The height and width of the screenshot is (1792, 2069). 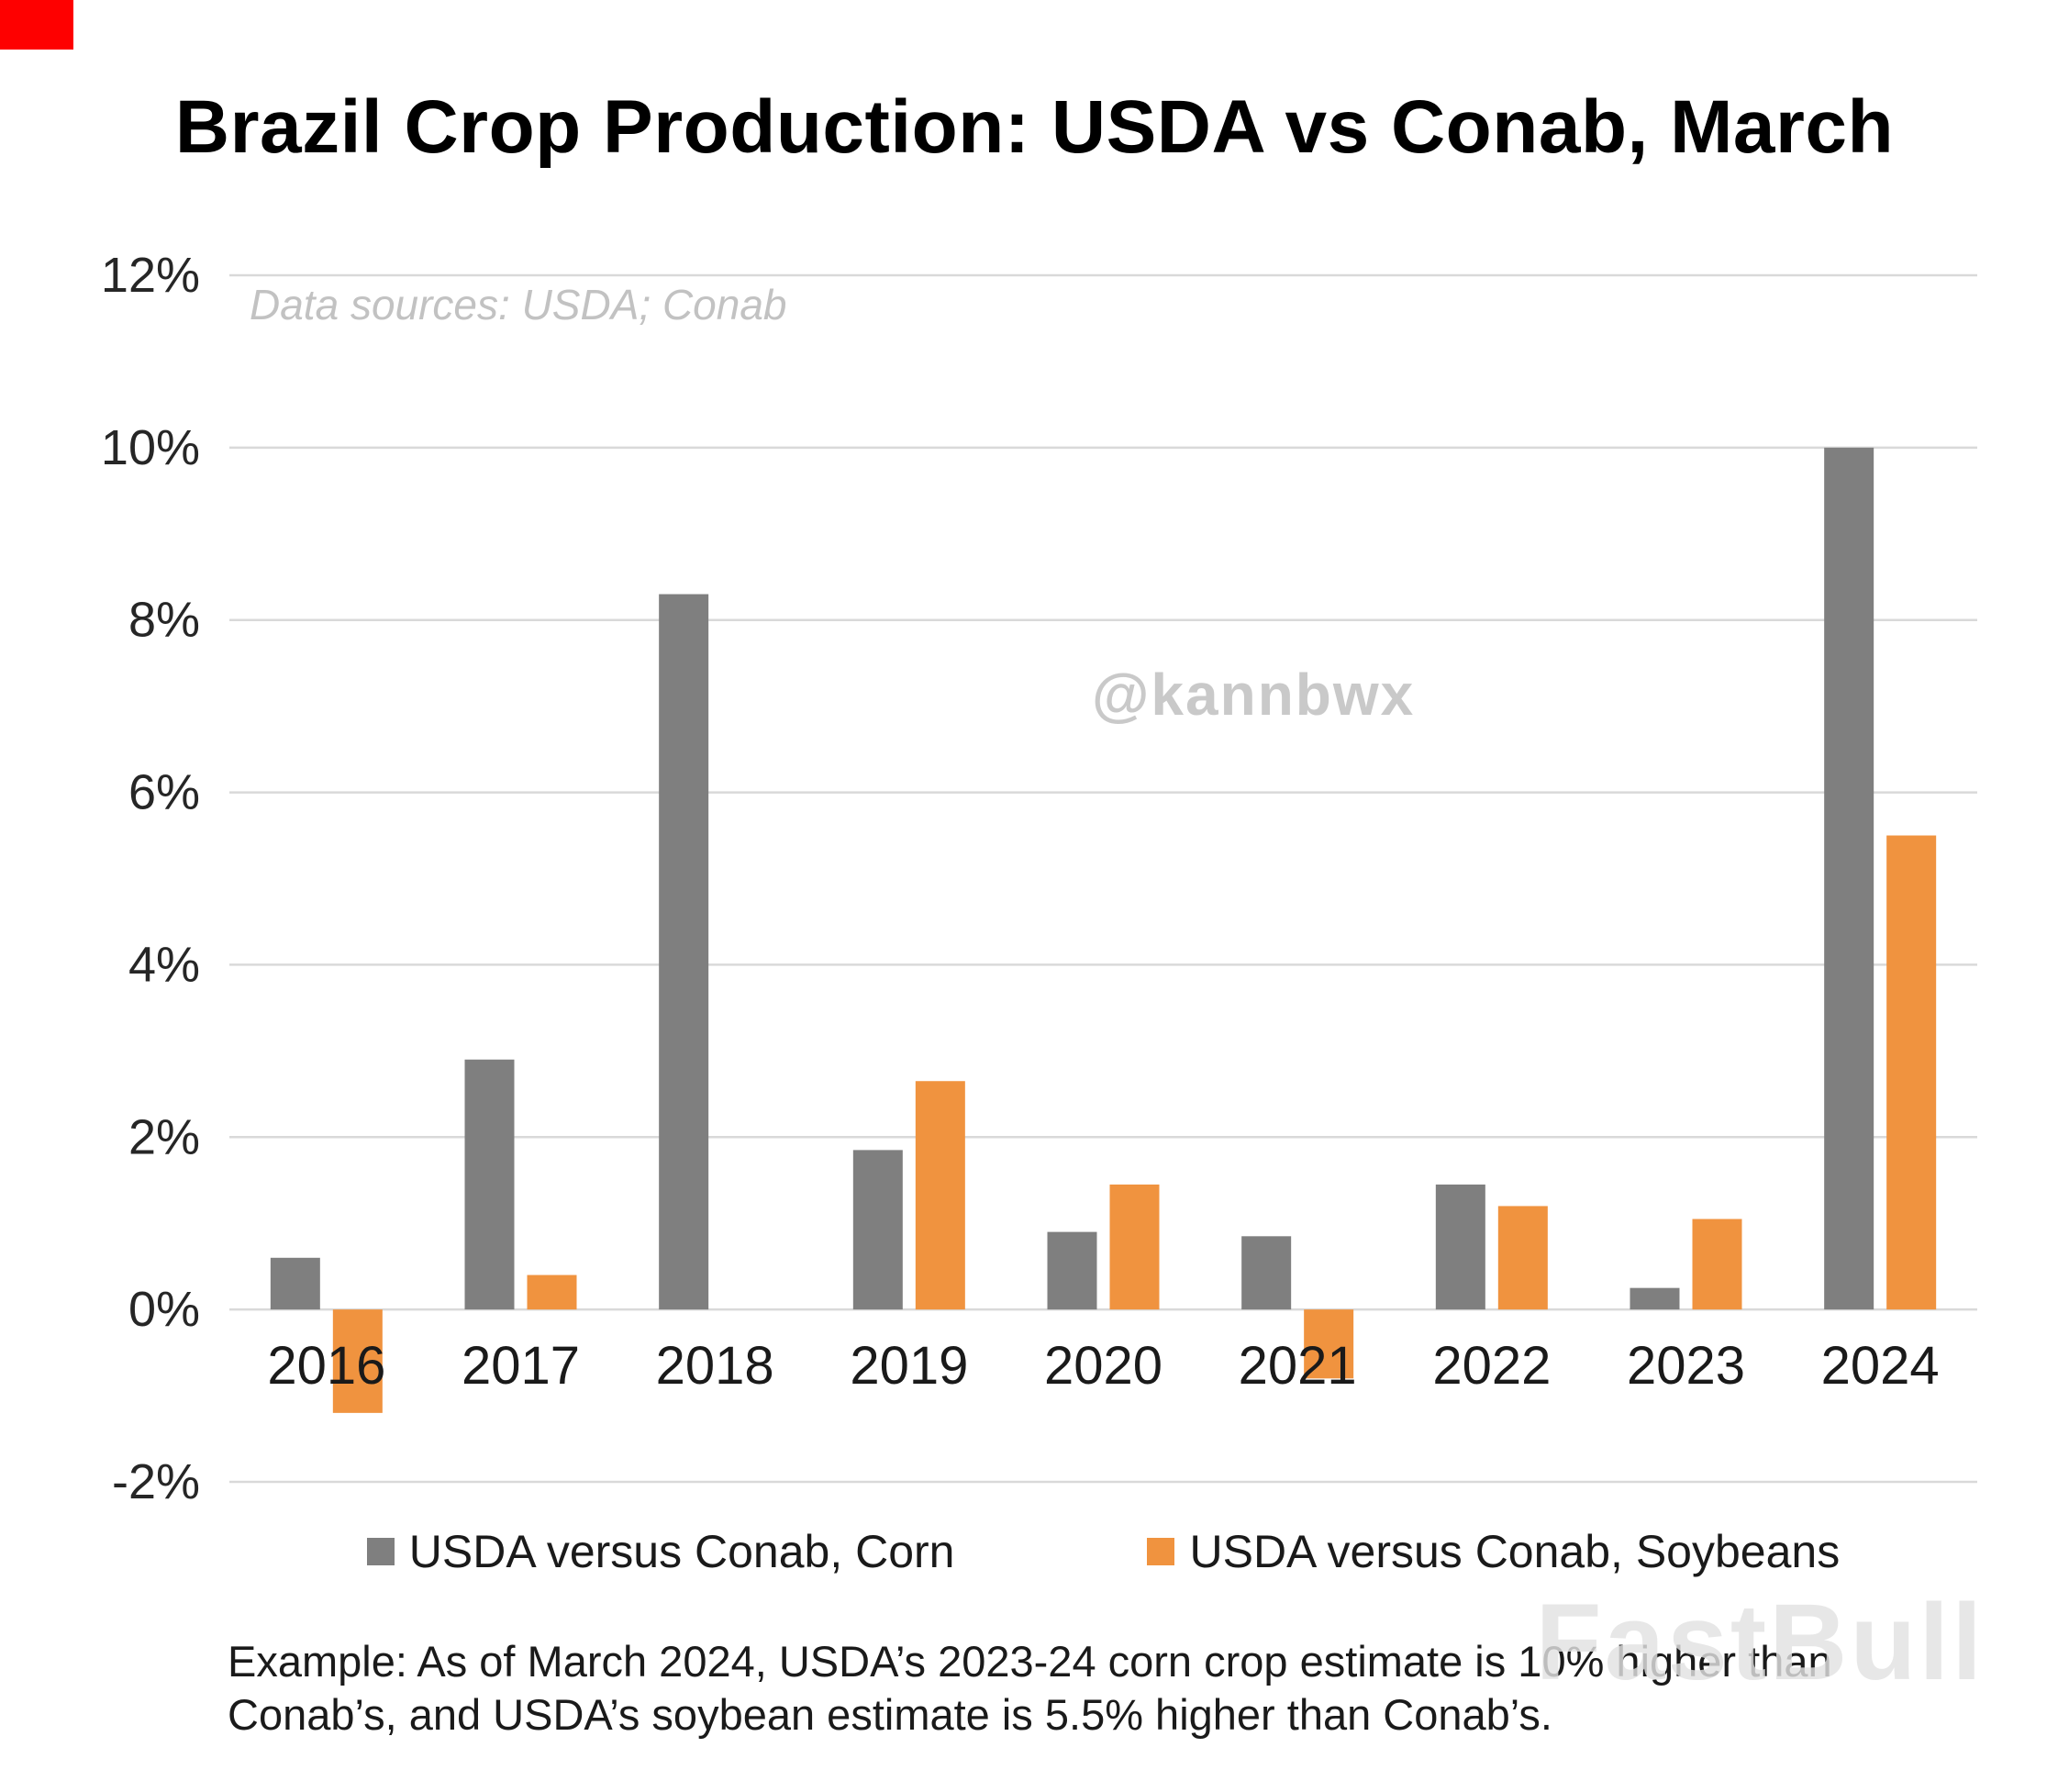 I want to click on bar-soybeans-2024, so click(x=1911, y=1072).